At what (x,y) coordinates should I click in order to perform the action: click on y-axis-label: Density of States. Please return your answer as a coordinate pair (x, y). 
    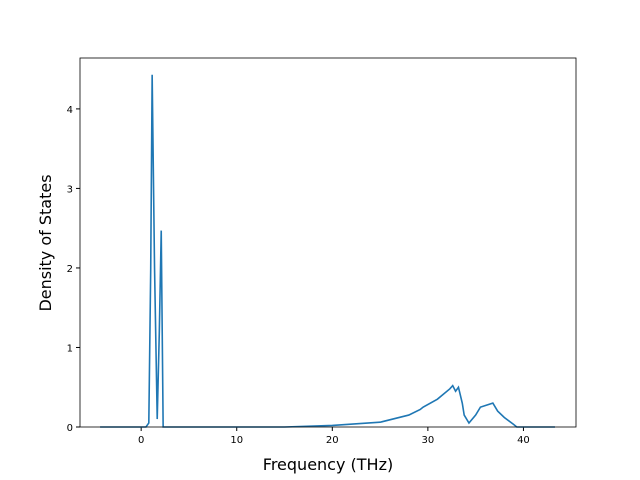
    Looking at the image, I should click on (45, 242).